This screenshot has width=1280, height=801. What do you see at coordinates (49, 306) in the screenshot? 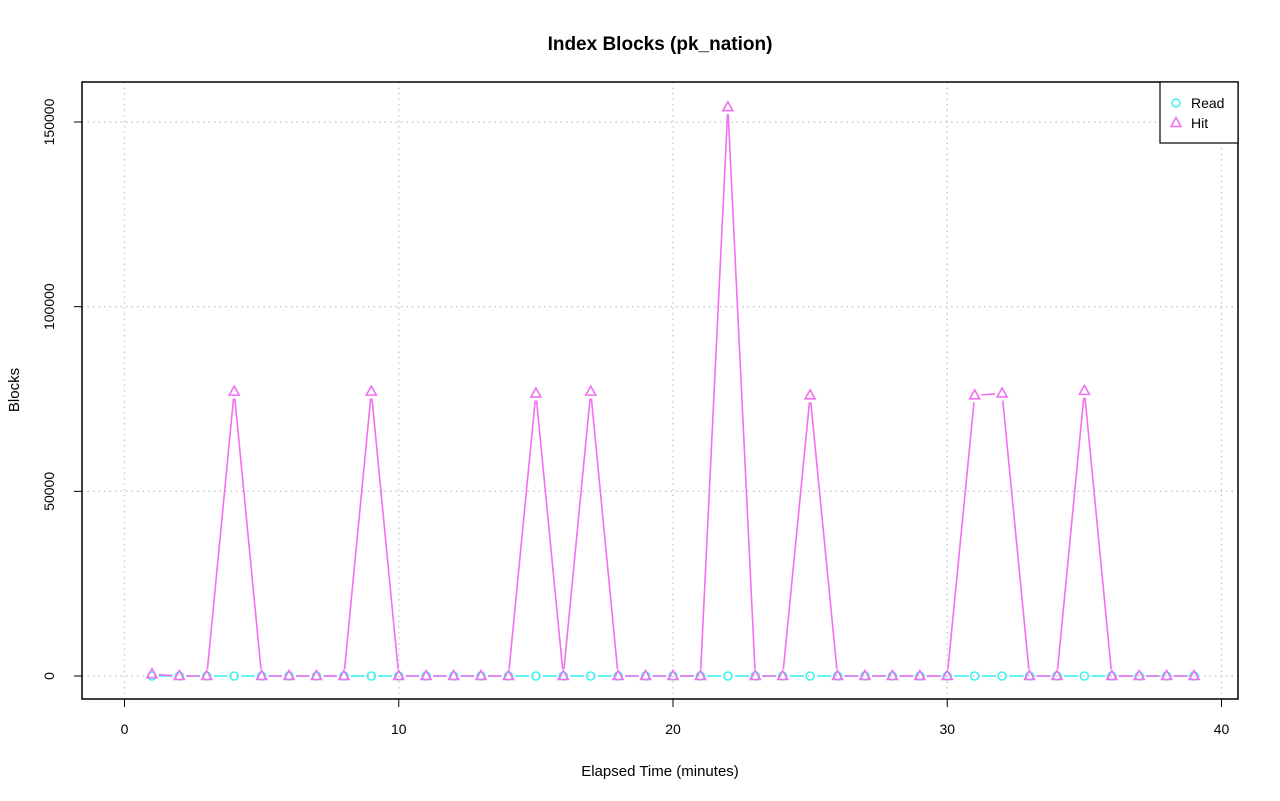
I see `y-tick-label: 100000` at bounding box center [49, 306].